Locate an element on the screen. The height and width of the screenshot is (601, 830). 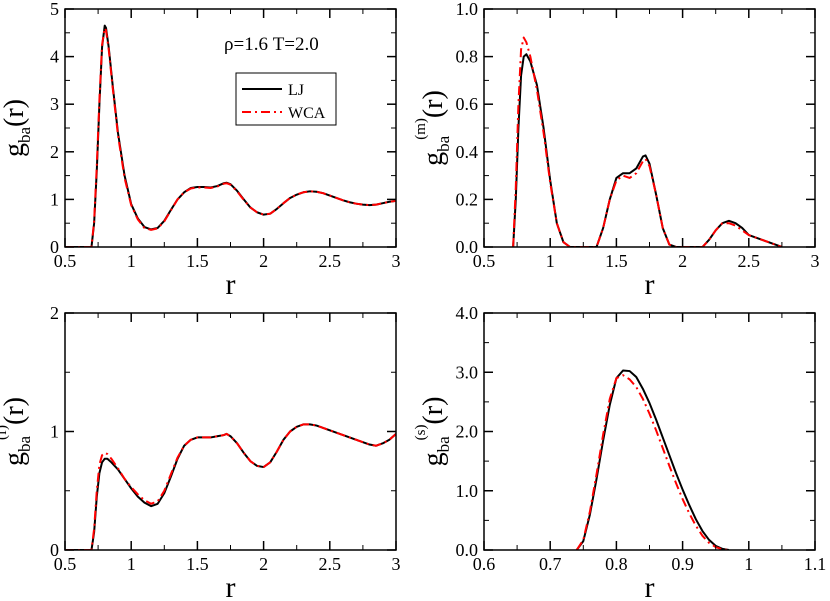
y-axis-label: gba(r) is located at coordinates (17, 128).